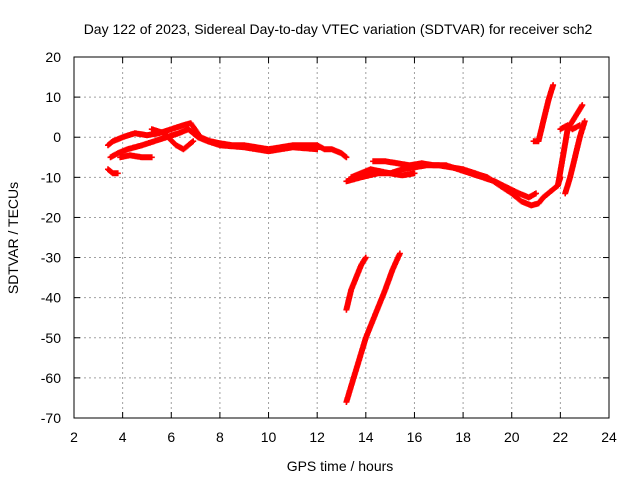  Describe the element at coordinates (366, 437) in the screenshot. I see `x-tick-label: 14` at that location.